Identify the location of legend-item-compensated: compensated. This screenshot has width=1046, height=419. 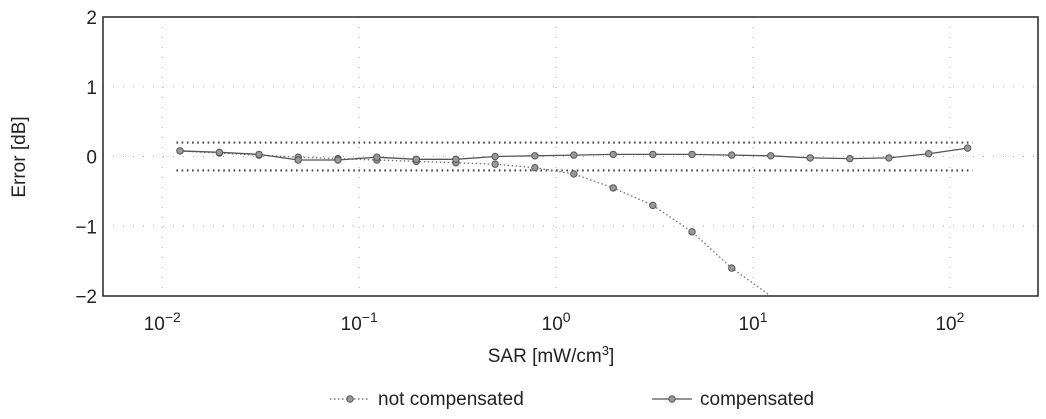
(733, 399).